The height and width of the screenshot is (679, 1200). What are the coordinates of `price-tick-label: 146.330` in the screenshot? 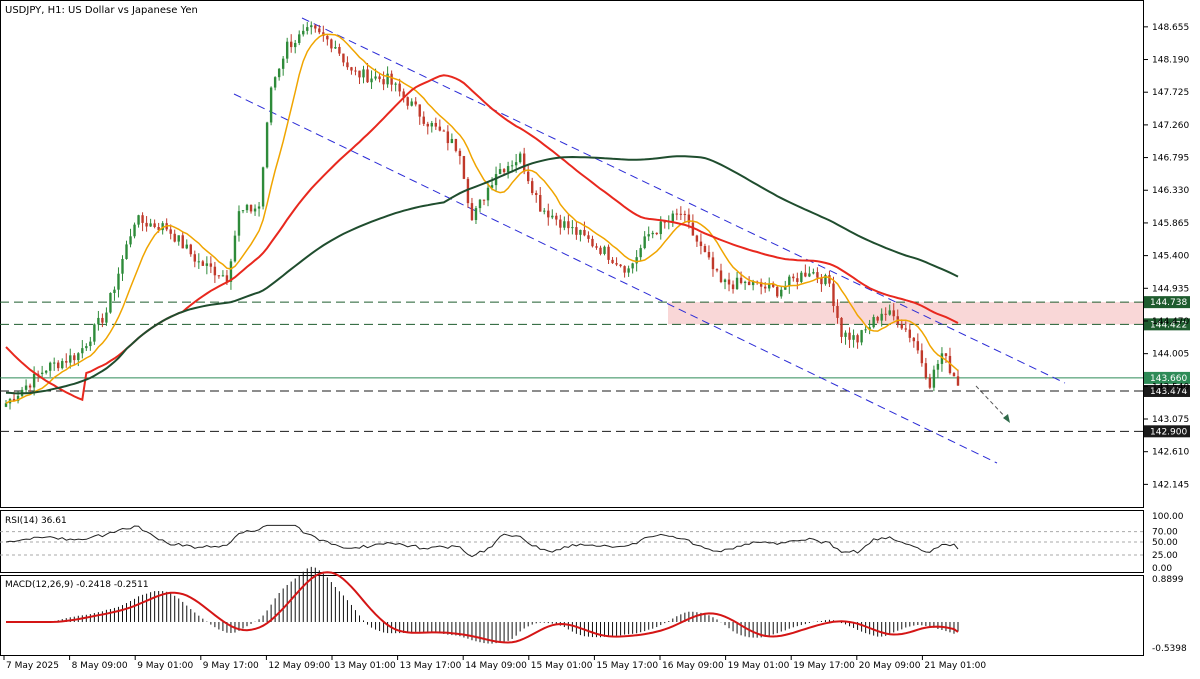 It's located at (1170, 191).